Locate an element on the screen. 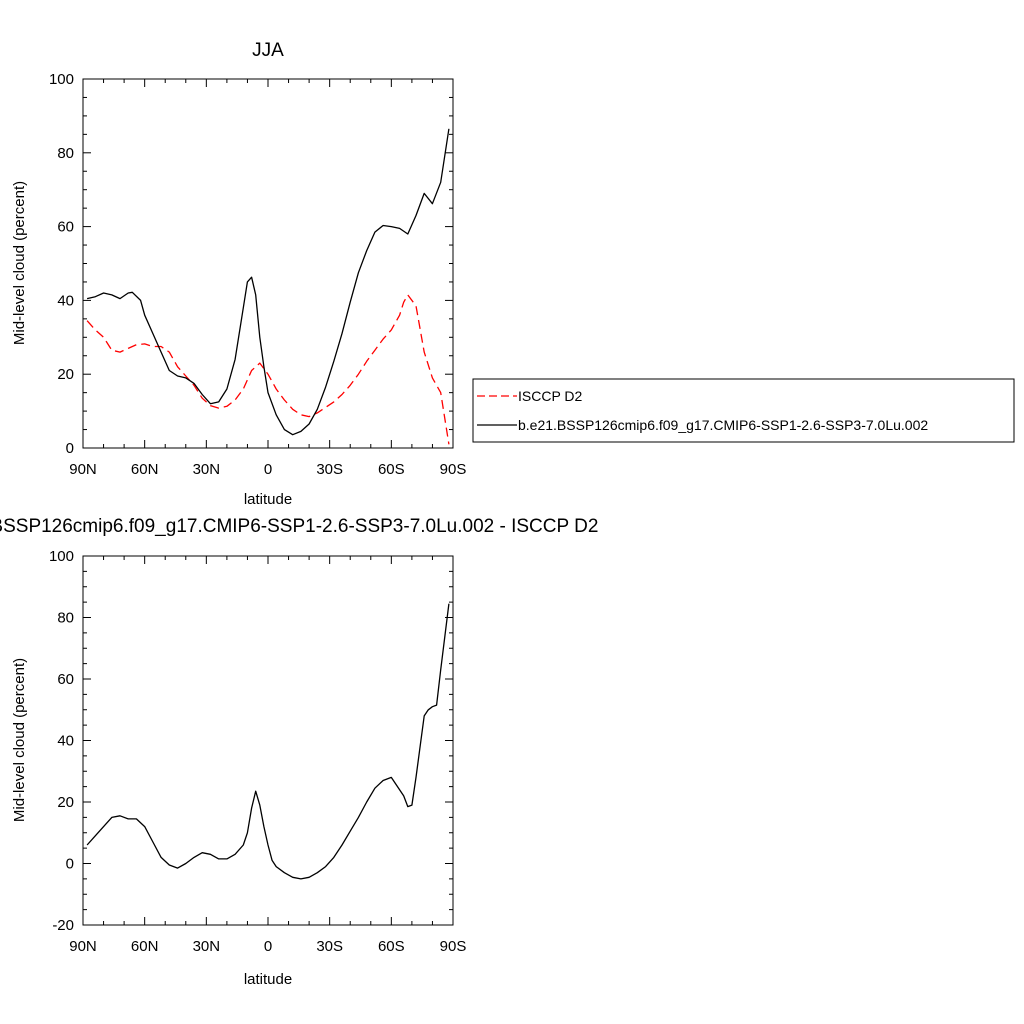 The height and width of the screenshot is (1024, 1024). y-tick-label: -20 is located at coordinates (63, 925).